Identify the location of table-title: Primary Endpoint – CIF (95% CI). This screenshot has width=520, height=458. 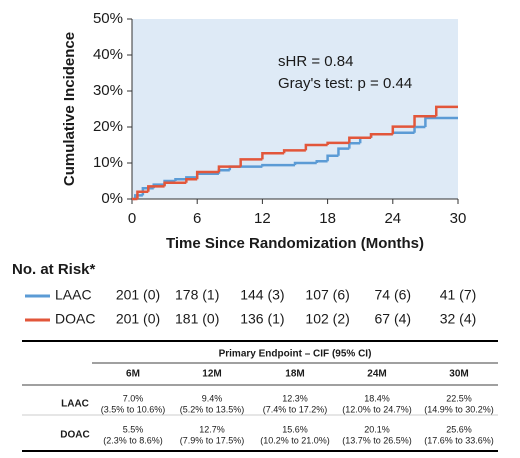
(295, 354).